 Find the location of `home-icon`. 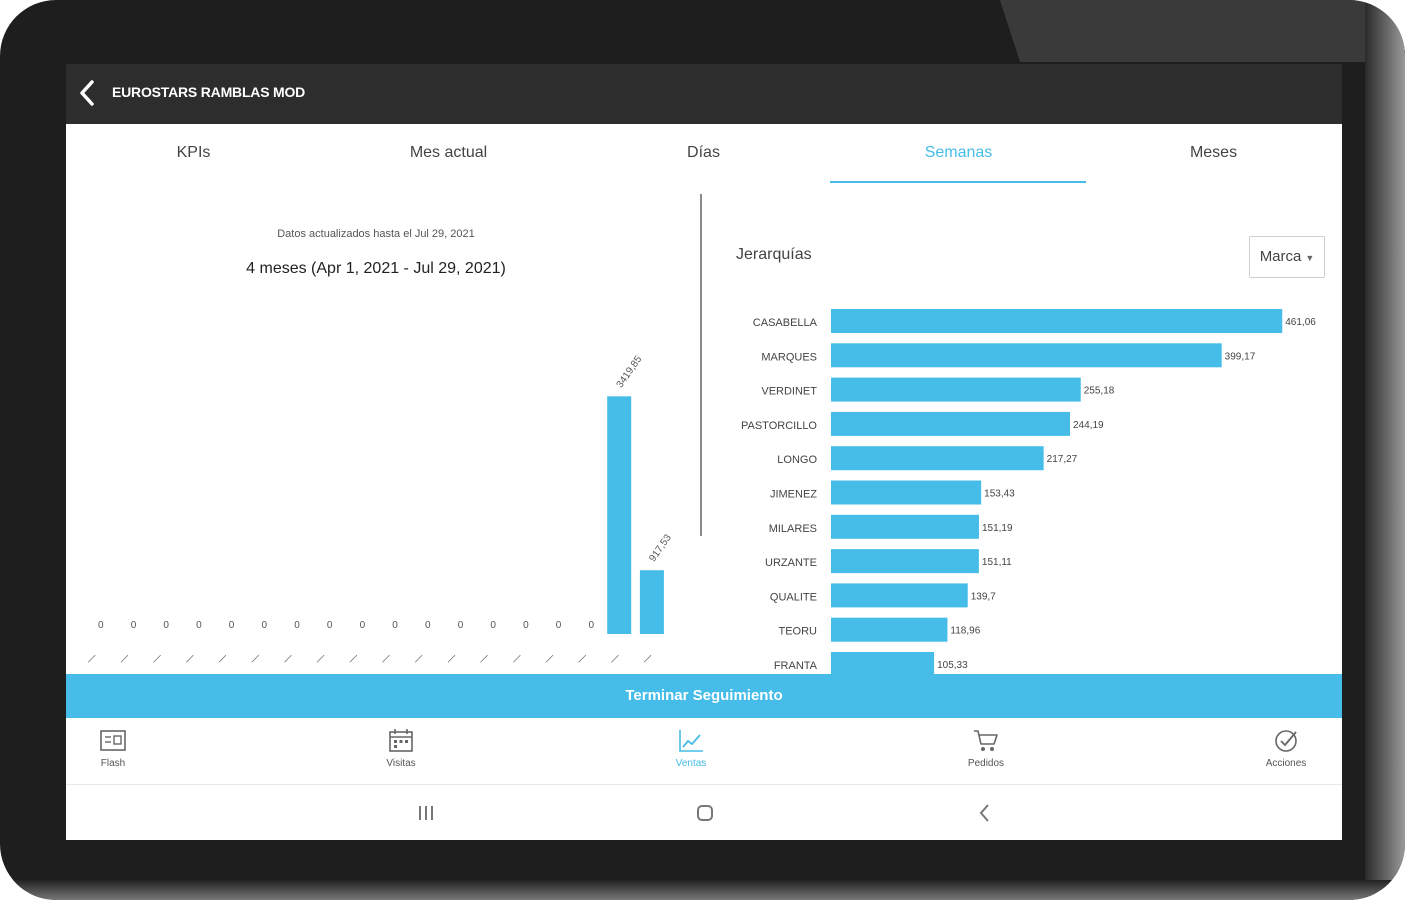

home-icon is located at coordinates (705, 813).